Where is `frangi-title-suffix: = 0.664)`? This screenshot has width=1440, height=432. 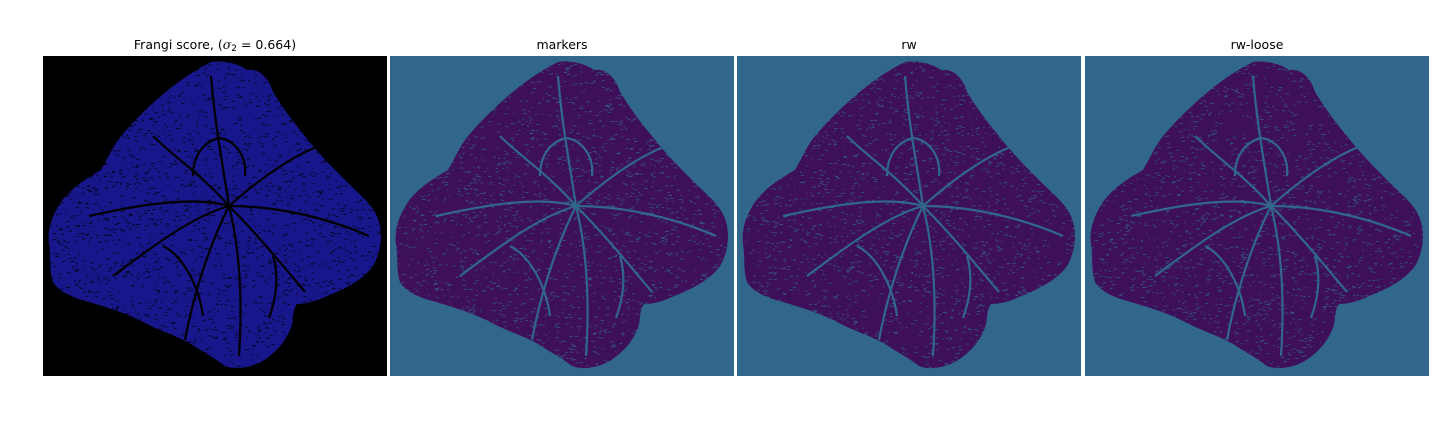 frangi-title-suffix: = 0.664) is located at coordinates (266, 44).